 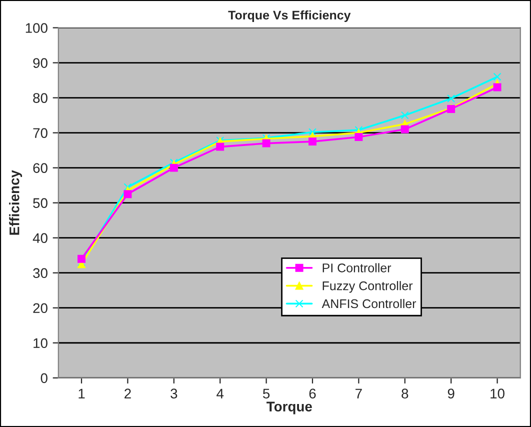 I want to click on chart-title: Torque Vs Efficiency, so click(x=289, y=16).